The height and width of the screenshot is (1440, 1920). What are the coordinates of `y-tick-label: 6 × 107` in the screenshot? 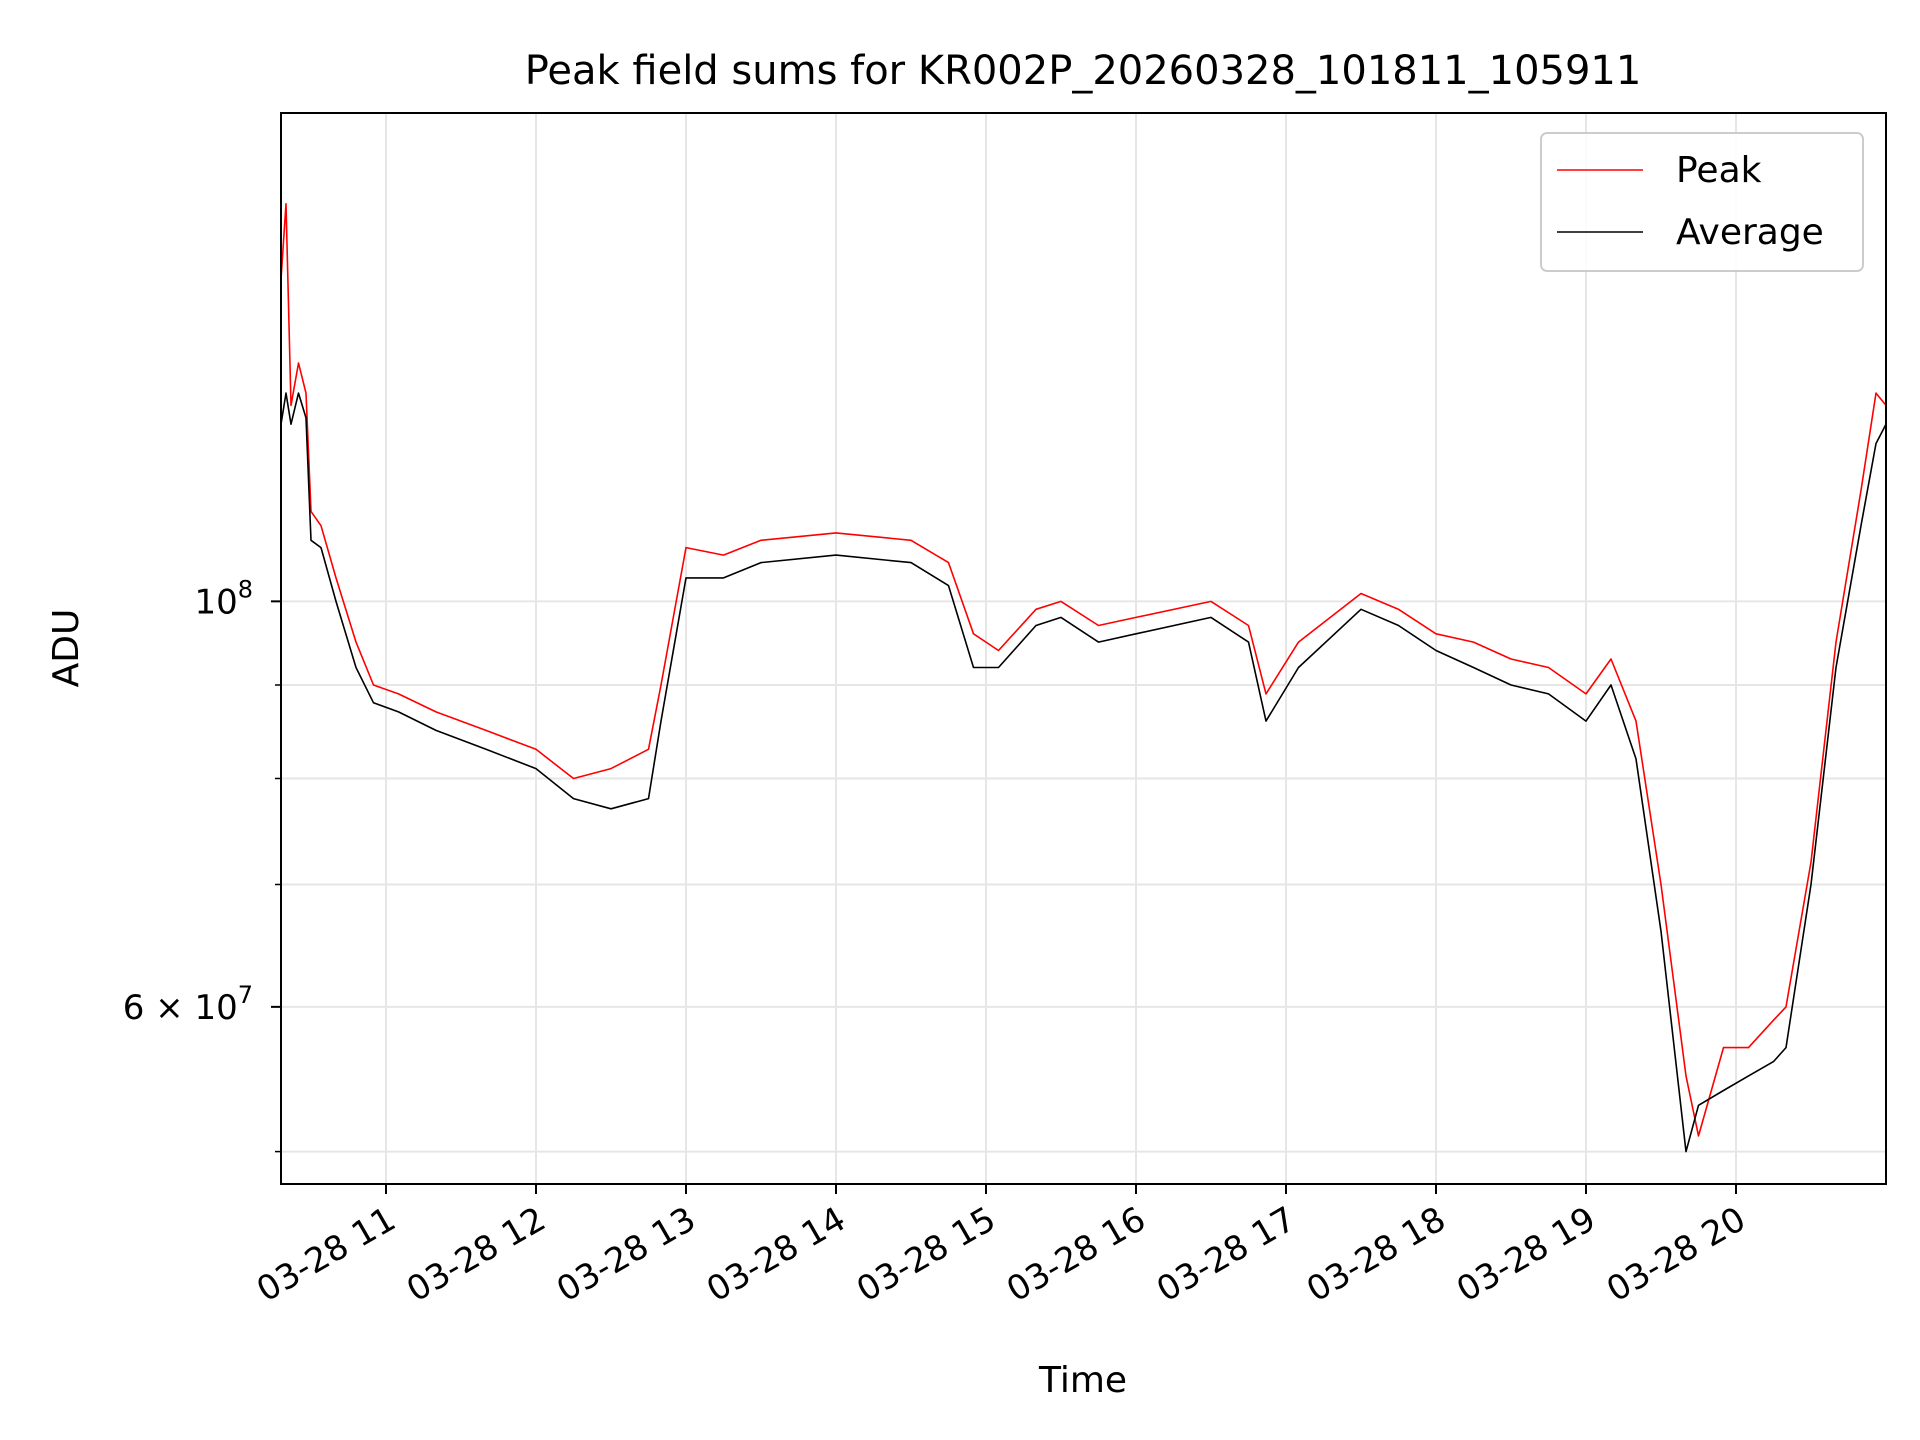 It's located at (188, 1004).